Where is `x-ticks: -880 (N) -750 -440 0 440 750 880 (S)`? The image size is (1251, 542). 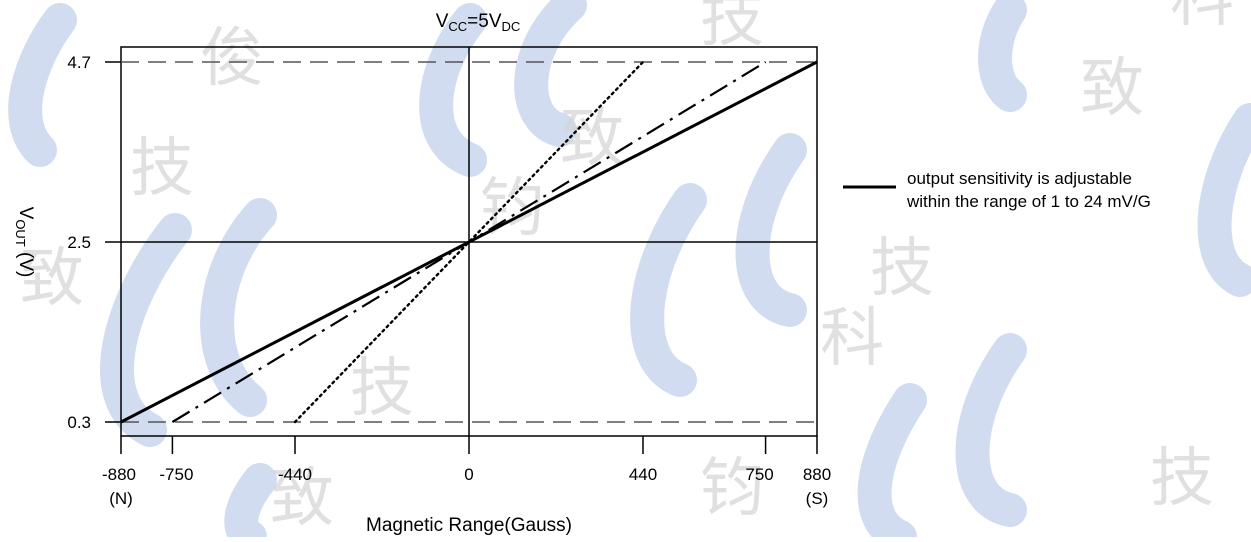
x-ticks: -880 (N) -750 -440 0 440 750 880 (S) is located at coordinates (466, 472).